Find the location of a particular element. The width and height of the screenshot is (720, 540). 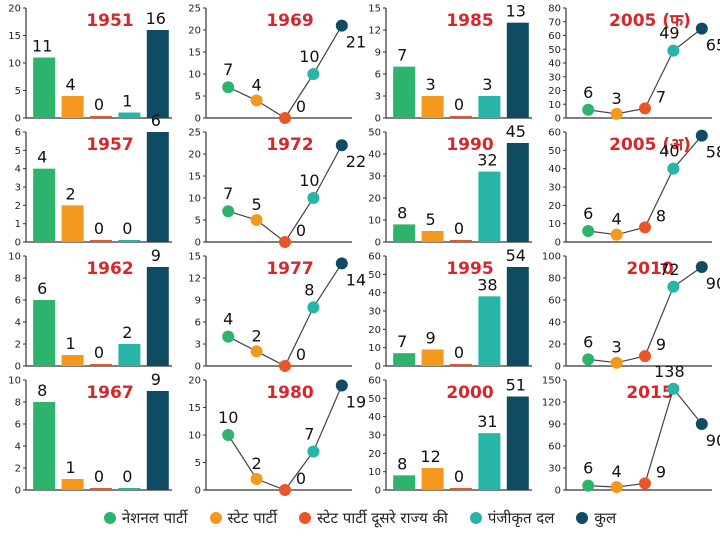

chart-title: 2015 is located at coordinates (649, 393).